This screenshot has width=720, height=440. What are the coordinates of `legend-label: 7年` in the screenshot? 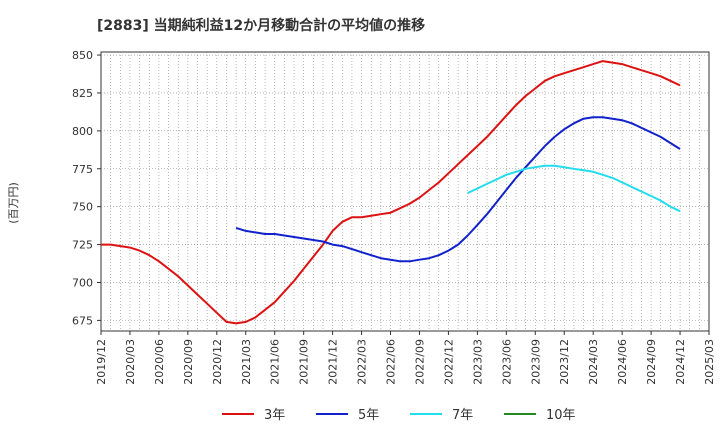 It's located at (462, 415).